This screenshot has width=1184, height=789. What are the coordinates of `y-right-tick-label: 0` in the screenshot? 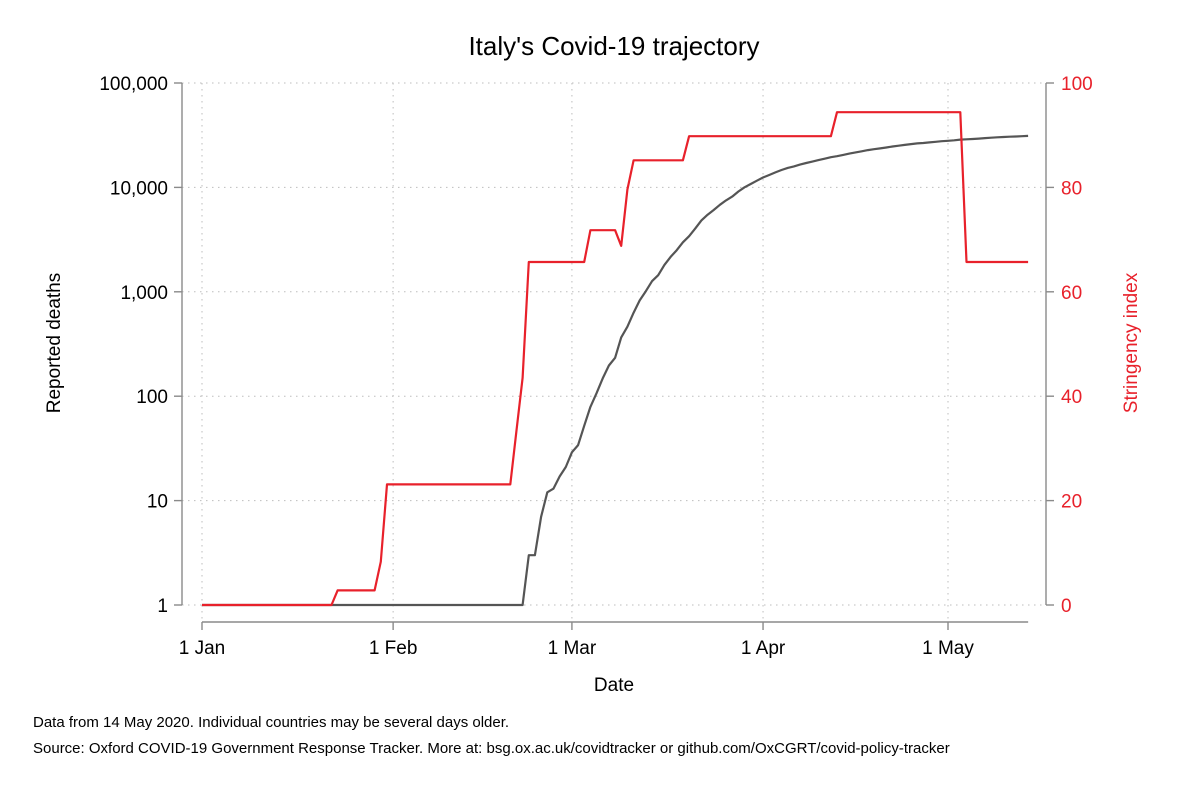 It's located at (1066, 606).